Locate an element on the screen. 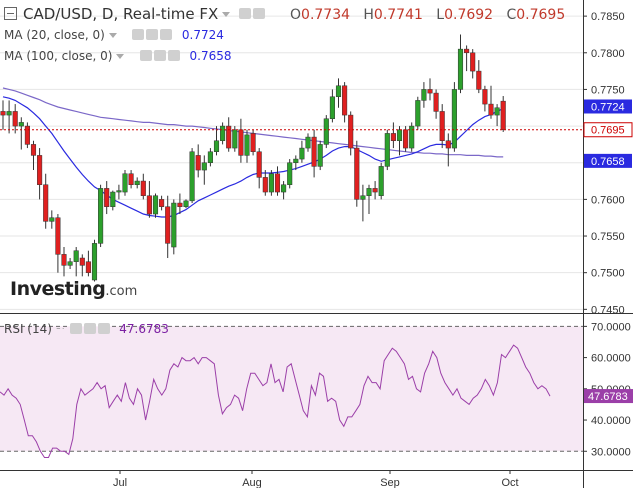  open-value: 0.7734 is located at coordinates (326, 15).